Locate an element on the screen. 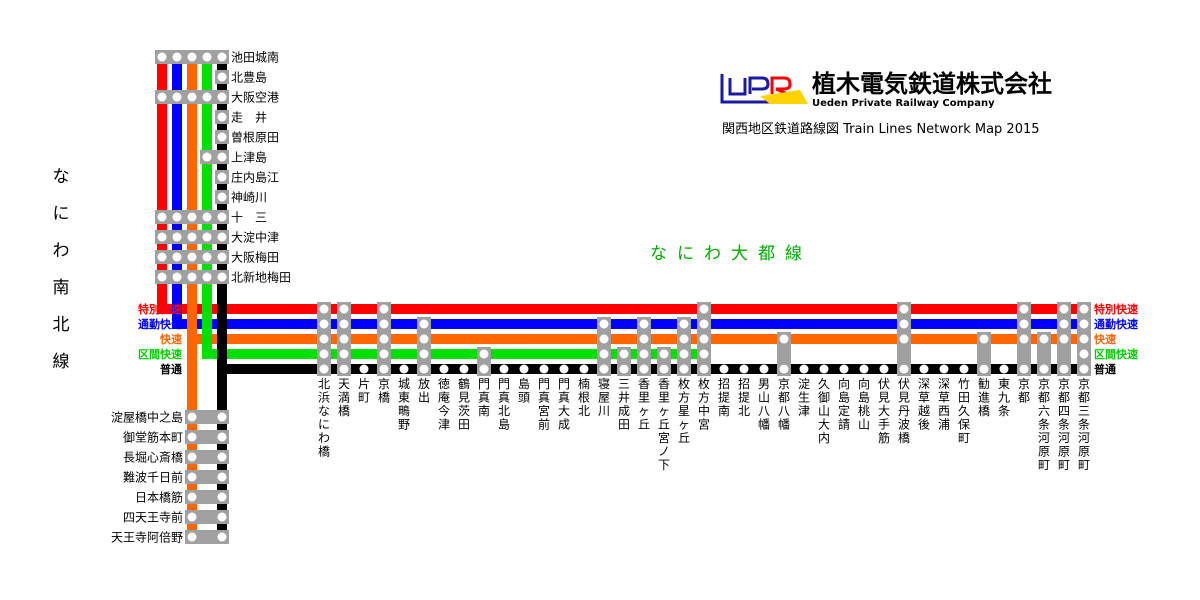  svg-text: 茨 is located at coordinates (464, 411).